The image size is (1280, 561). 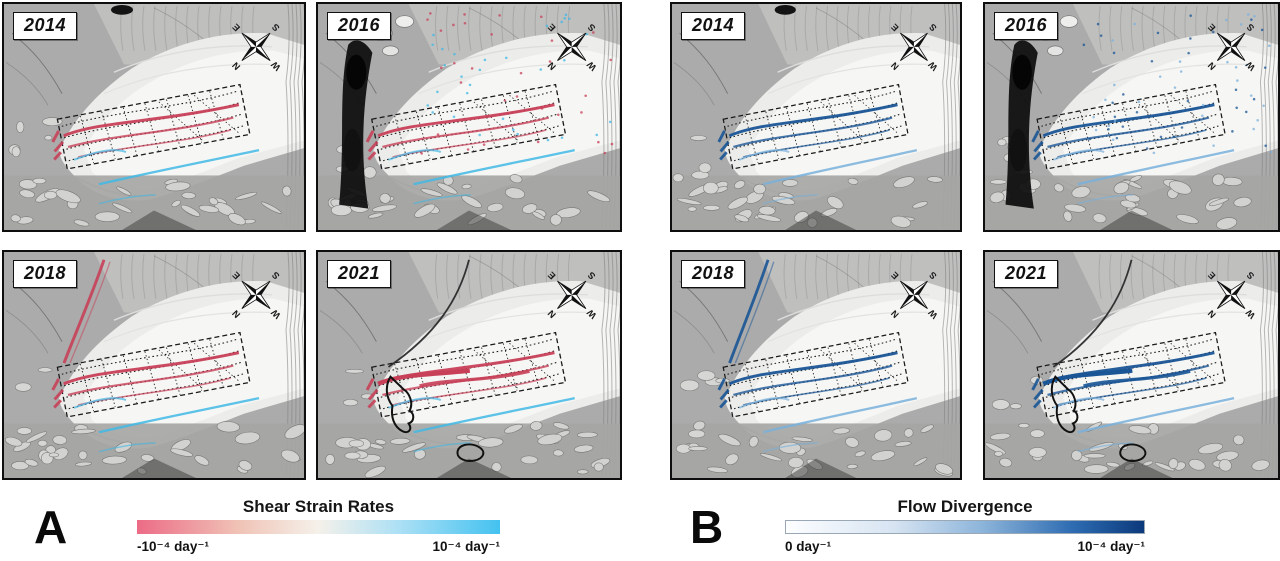 What do you see at coordinates (318, 506) in the screenshot?
I see `shear-strain-colorbar-title: Shear Strain Rates` at bounding box center [318, 506].